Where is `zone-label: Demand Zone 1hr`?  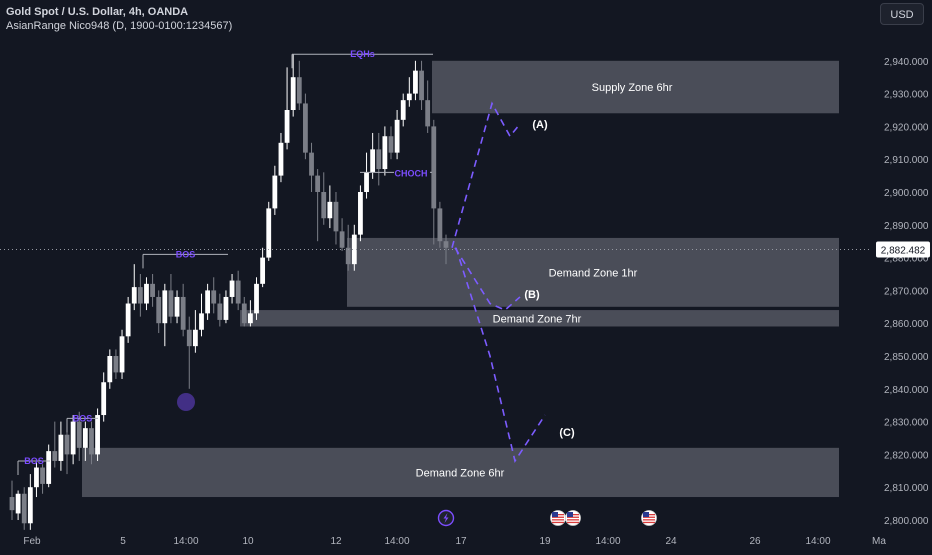 zone-label: Demand Zone 1hr is located at coordinates (593, 273).